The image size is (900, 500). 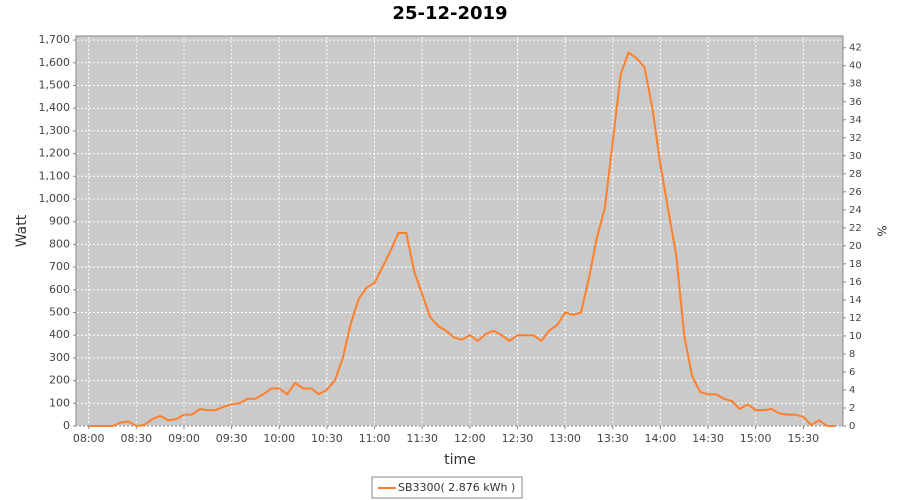 I want to click on chart-title: 25-12-2019, so click(x=449, y=13).